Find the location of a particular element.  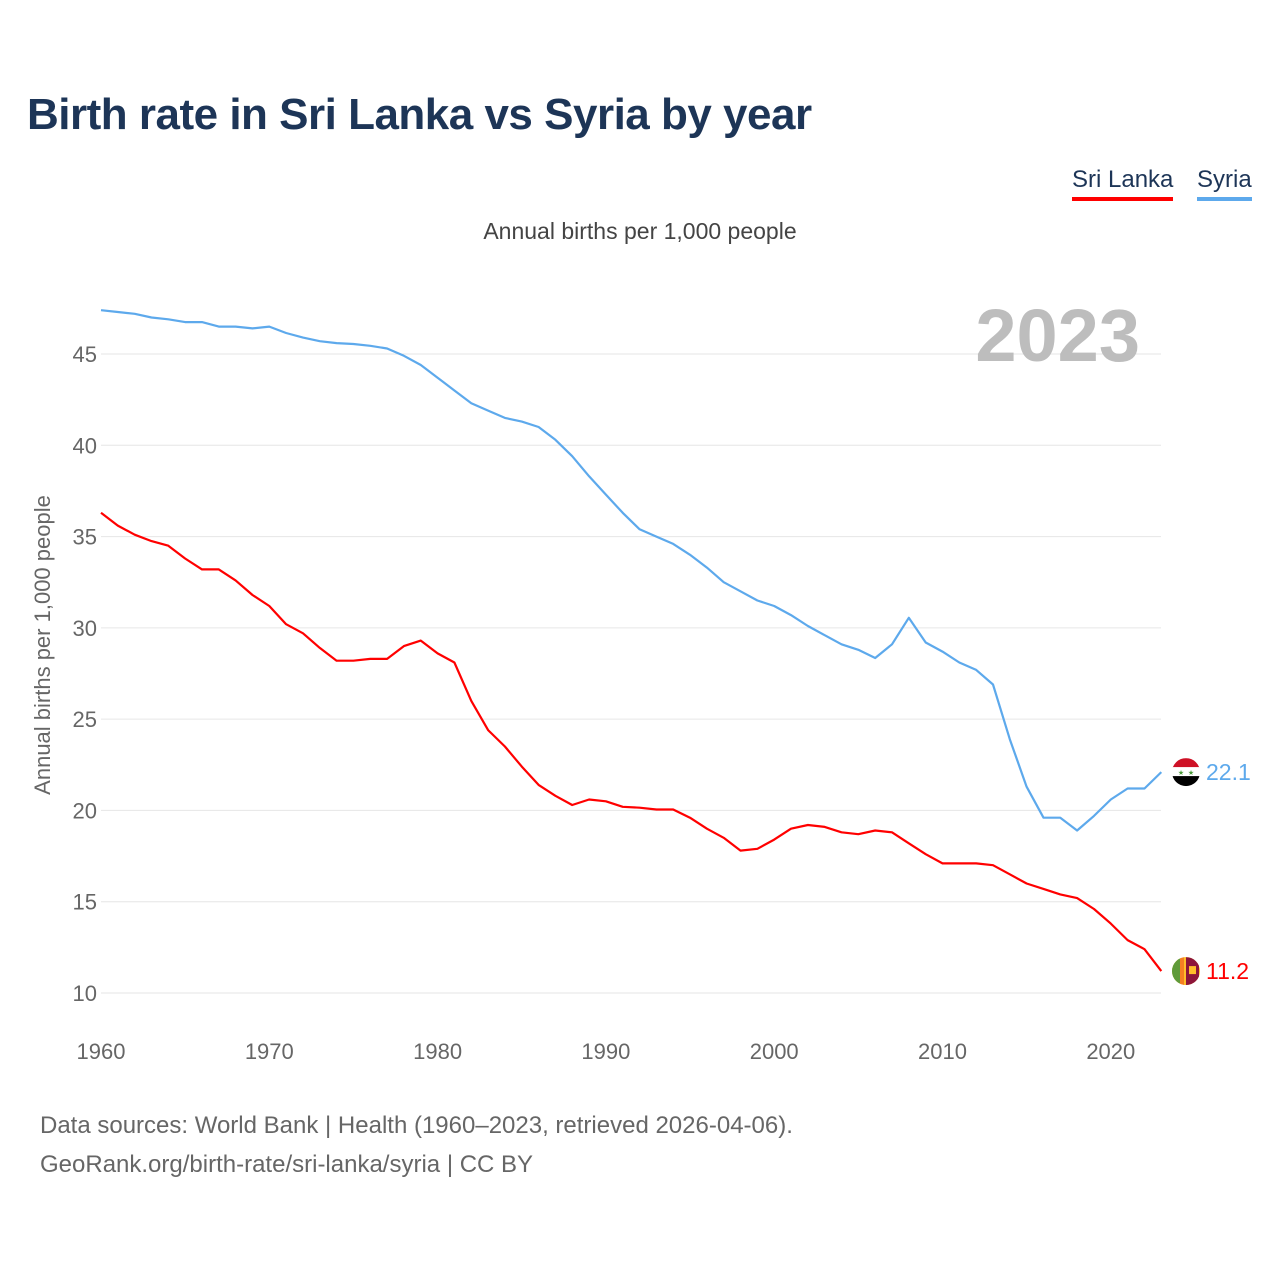

x-tick-label: 1970 is located at coordinates (269, 1051).